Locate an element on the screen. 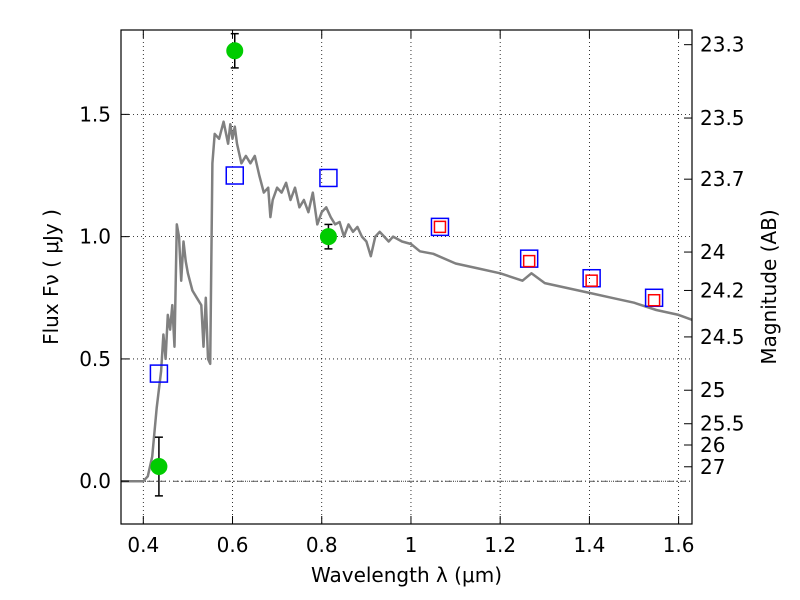 This screenshot has width=800, height=600. magnitude-tick-label: 23.3 is located at coordinates (722, 45).